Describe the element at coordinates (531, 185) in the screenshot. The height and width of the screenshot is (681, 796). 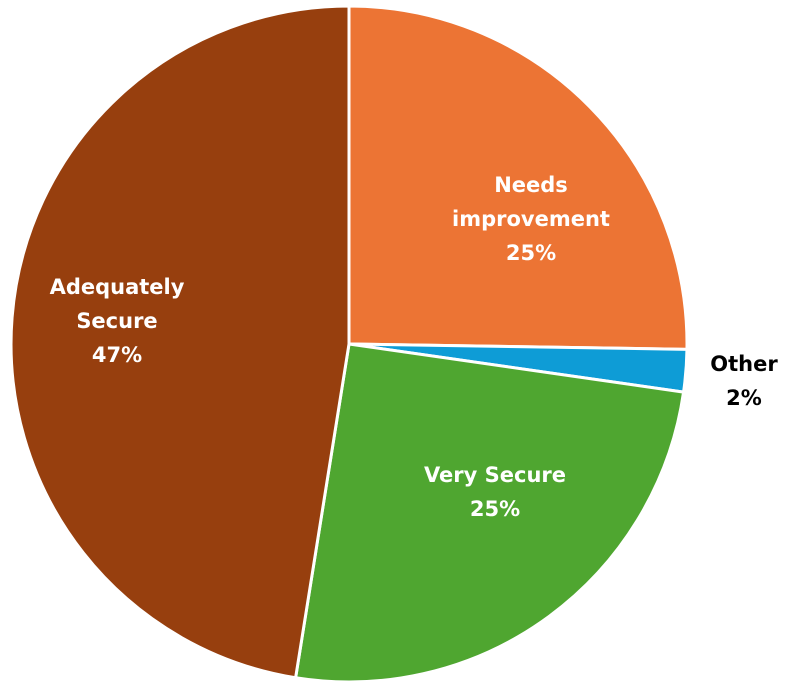
I see `pie-category-label: Needs` at that location.